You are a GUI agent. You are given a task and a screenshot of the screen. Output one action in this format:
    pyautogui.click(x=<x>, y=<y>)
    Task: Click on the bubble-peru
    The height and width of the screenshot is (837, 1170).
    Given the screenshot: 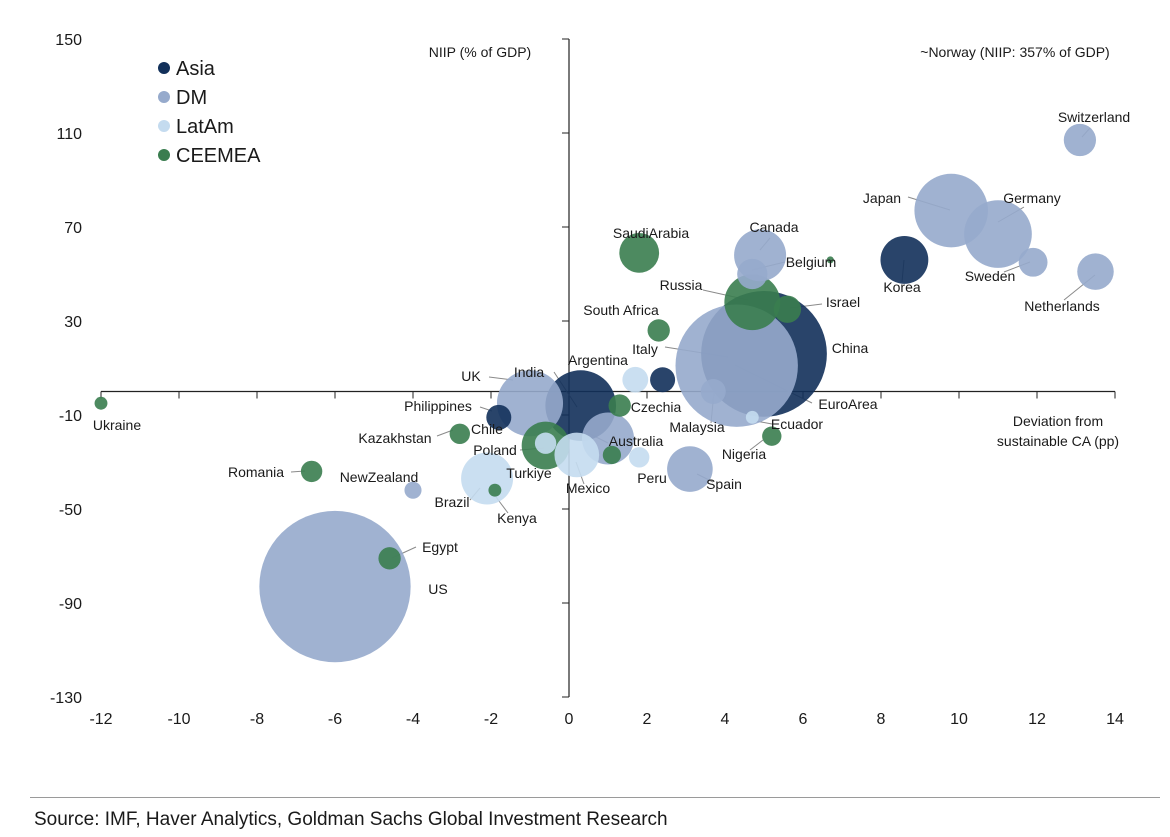 What is the action you would take?
    pyautogui.click(x=639, y=457)
    